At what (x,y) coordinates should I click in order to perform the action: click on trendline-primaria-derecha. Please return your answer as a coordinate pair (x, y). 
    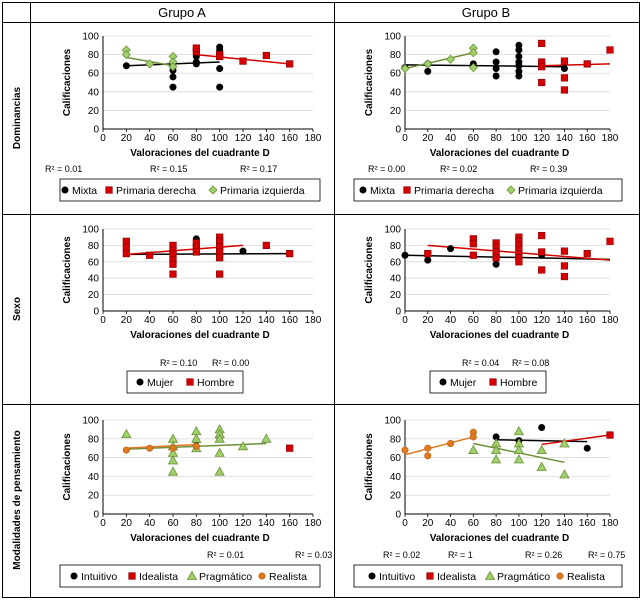
    Looking at the image, I should click on (576, 65).